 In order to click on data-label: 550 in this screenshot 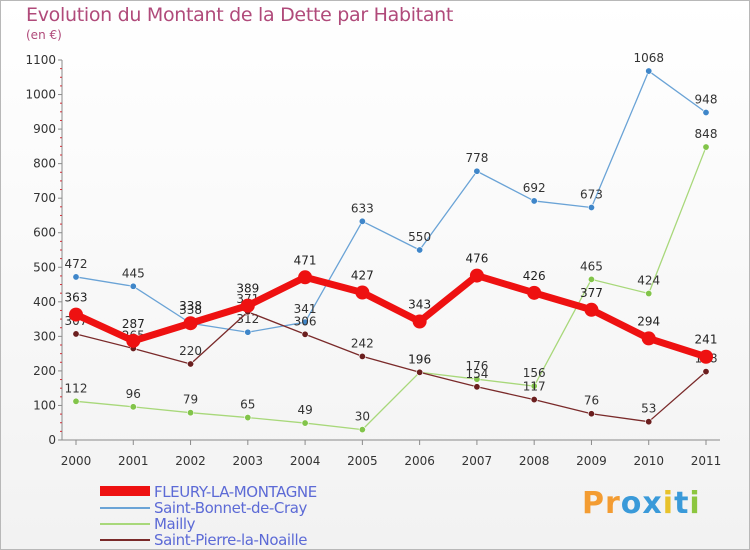, I will do `click(419, 237)`.